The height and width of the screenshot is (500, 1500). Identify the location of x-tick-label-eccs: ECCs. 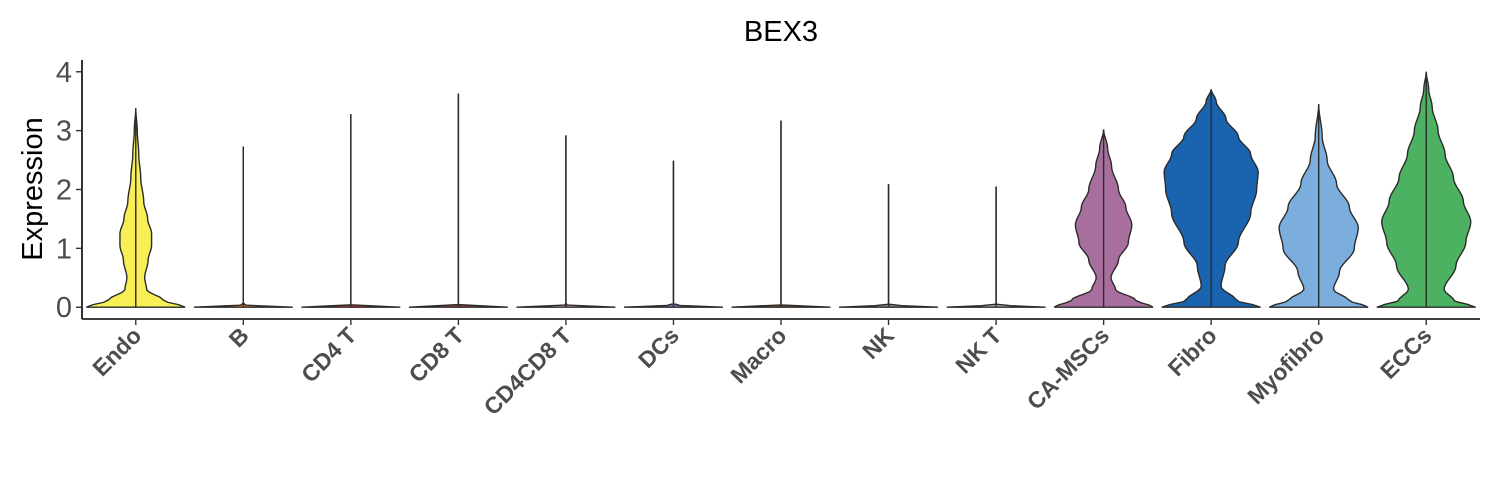
(1406, 353).